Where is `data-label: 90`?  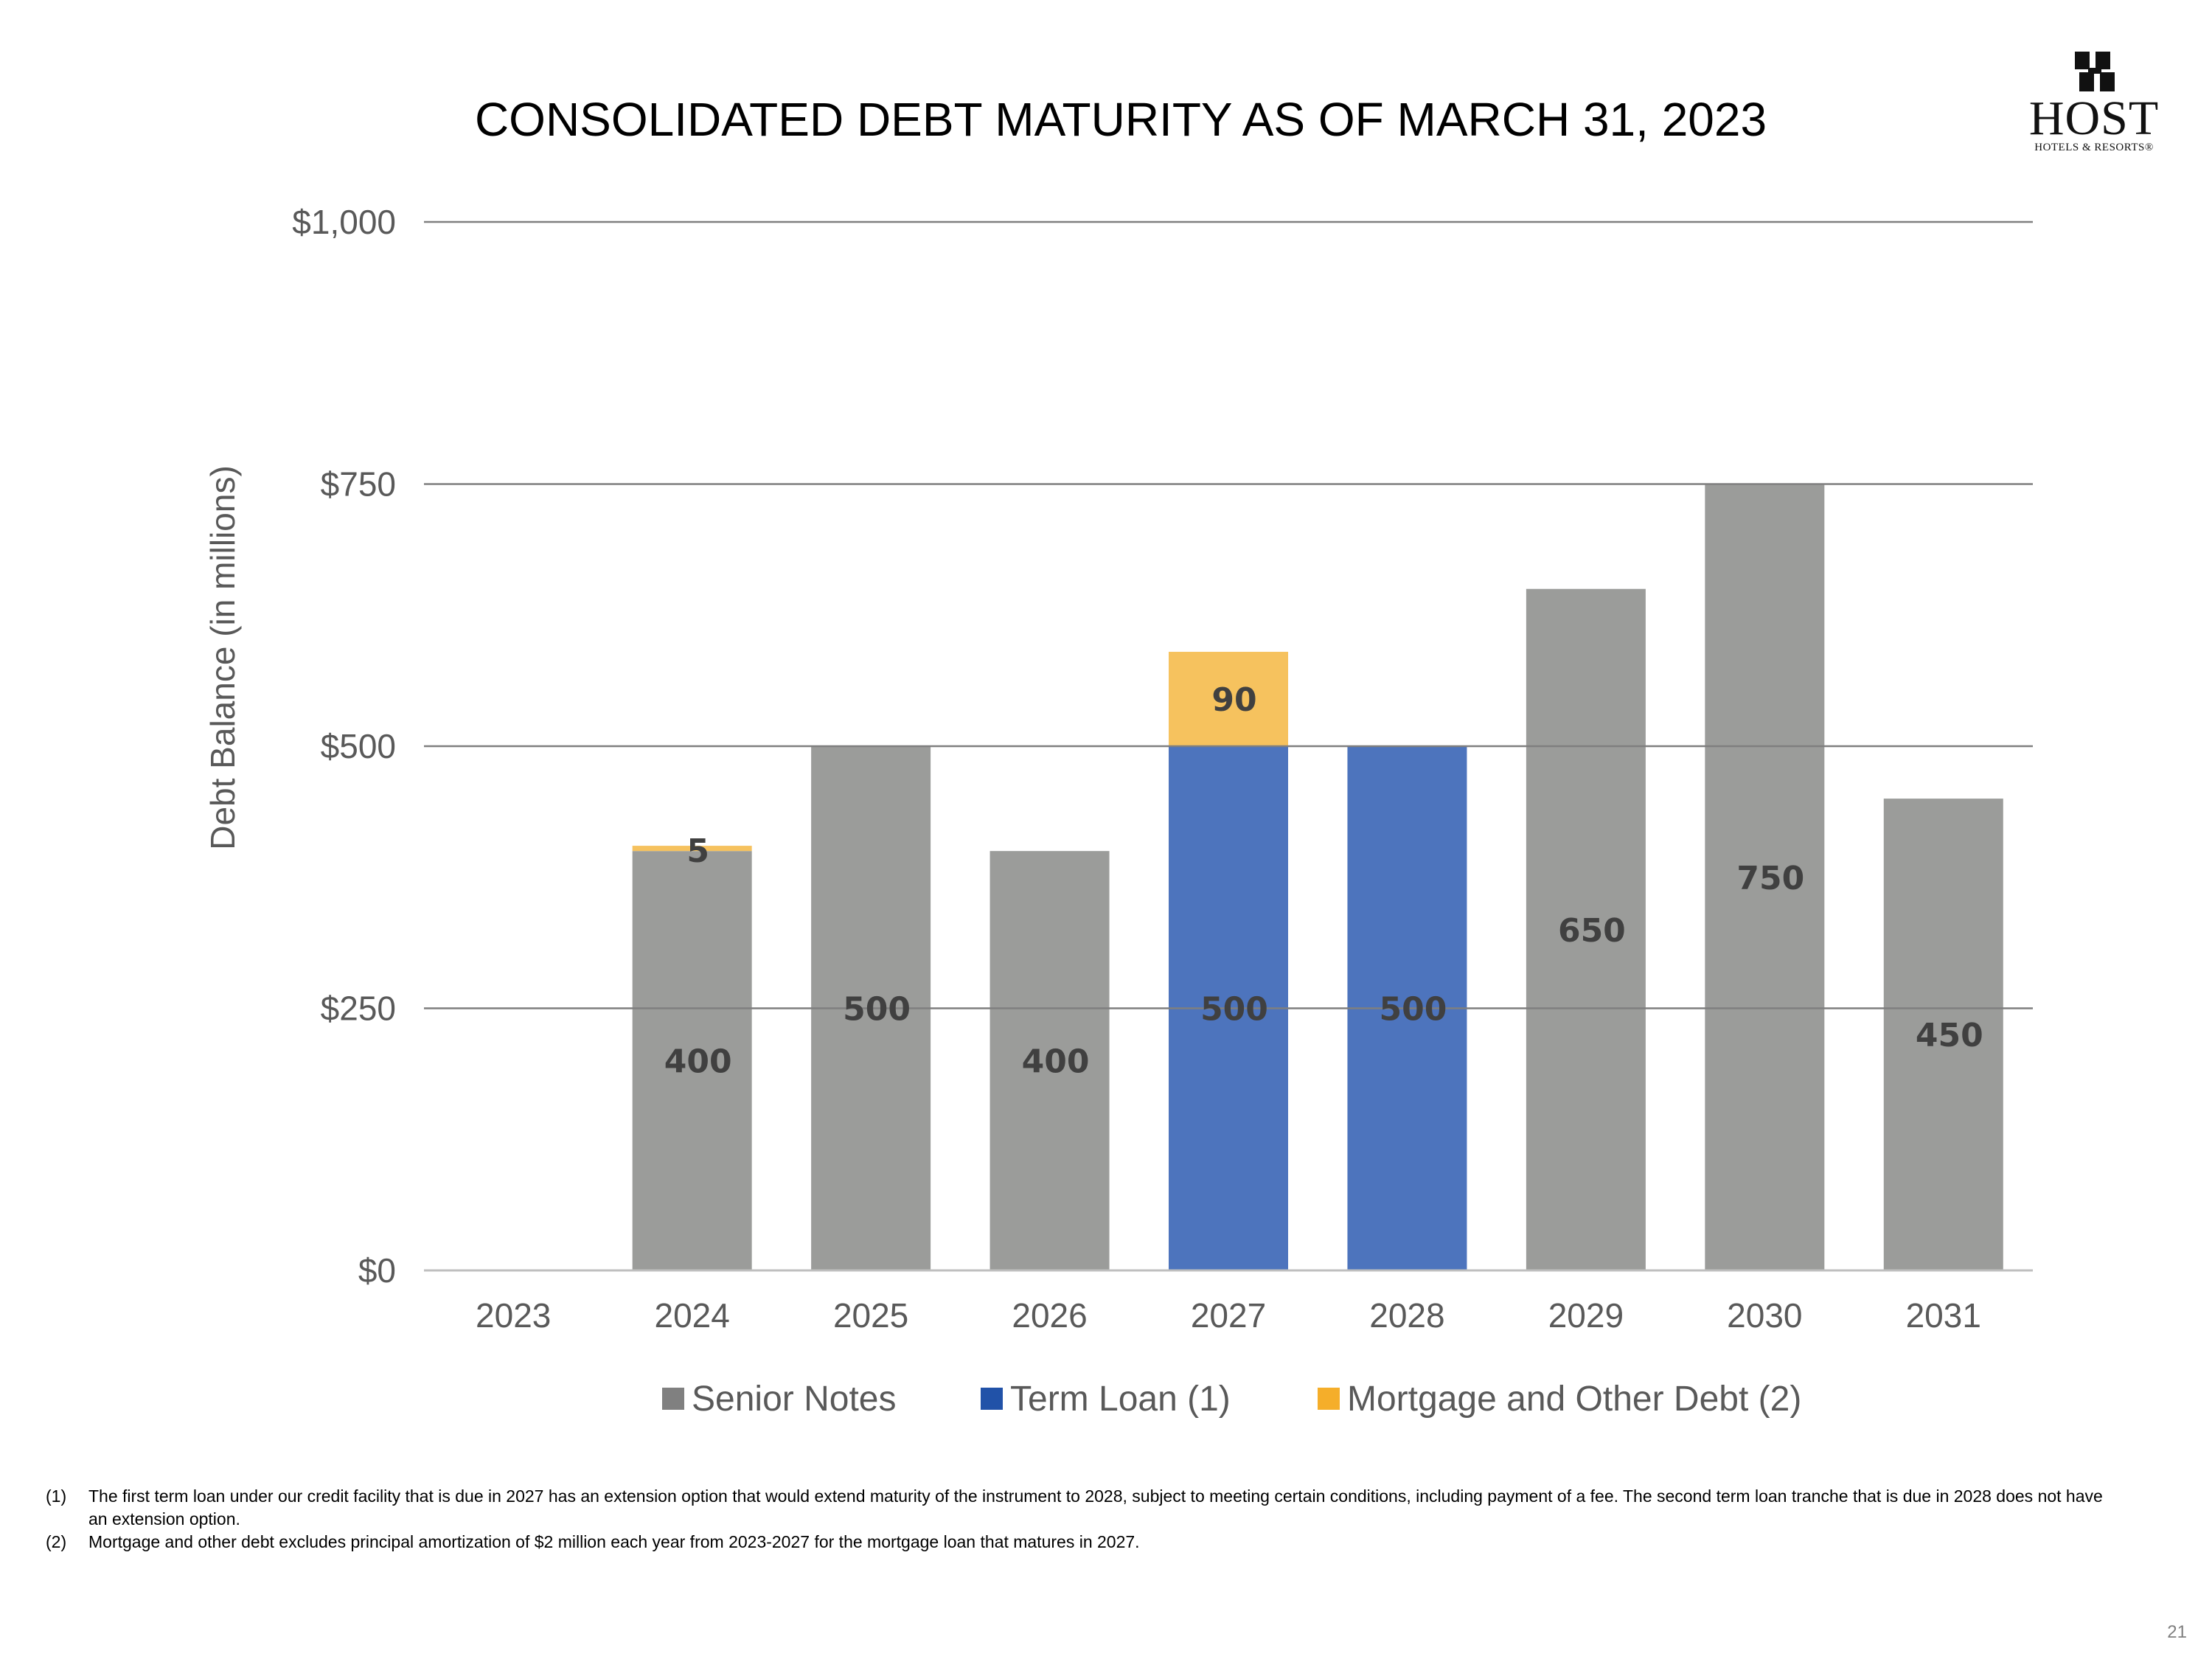 data-label: 90 is located at coordinates (1233, 700).